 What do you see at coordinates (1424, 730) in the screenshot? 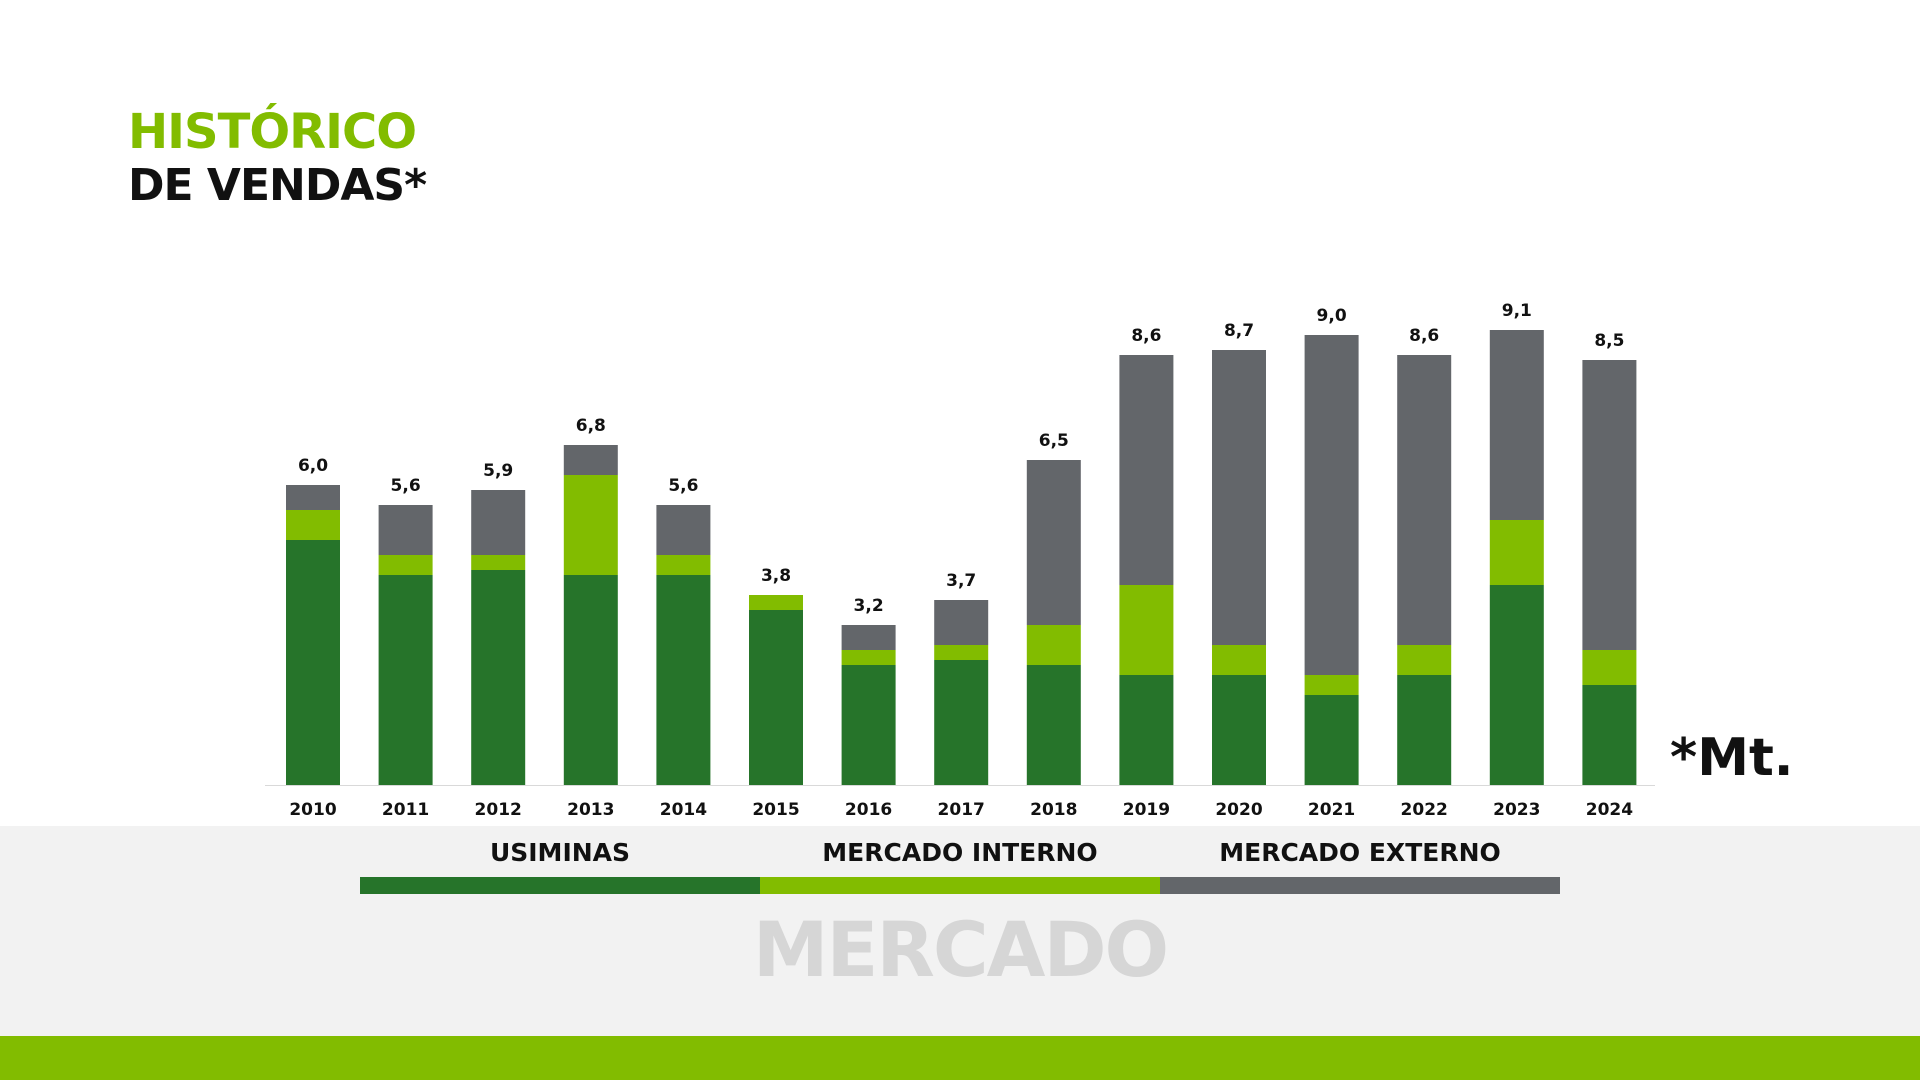
I see `bar-2022-usiminas` at bounding box center [1424, 730].